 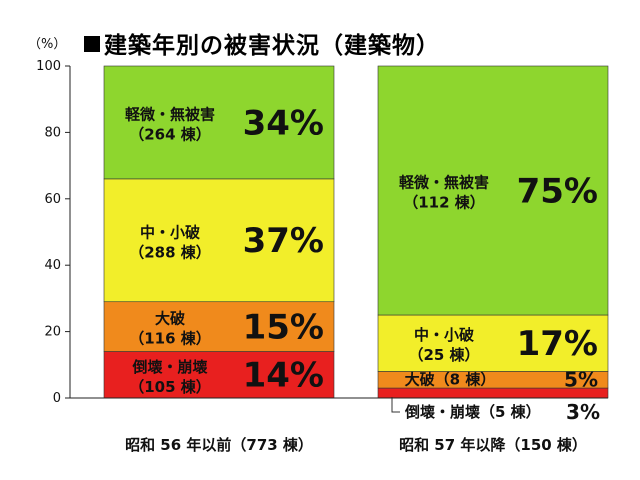 I want to click on segment-percent-label: 37%, so click(x=283, y=241).